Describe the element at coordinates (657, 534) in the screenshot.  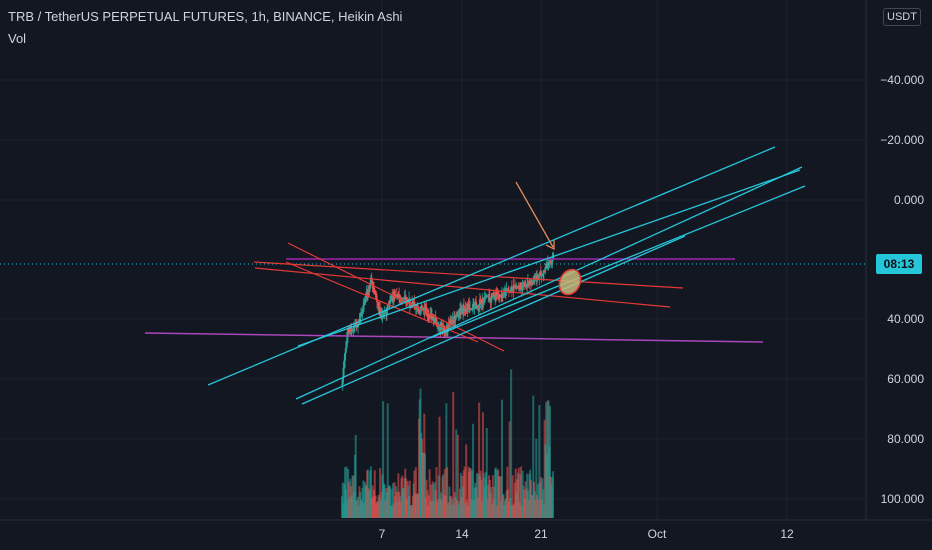
I see `time-tick-label: Oct` at that location.